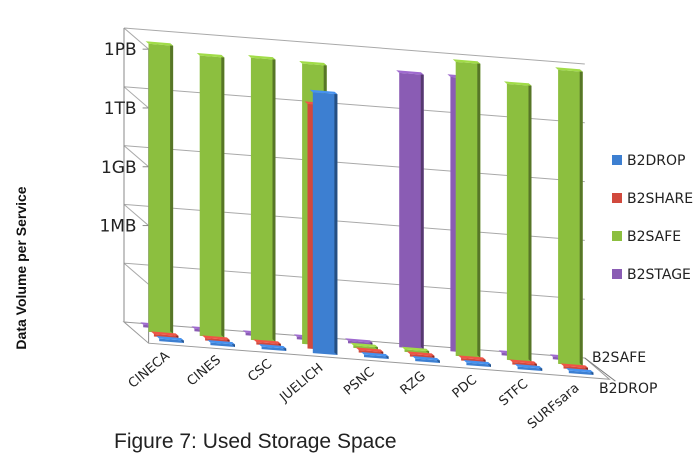  What do you see at coordinates (149, 370) in the screenshot?
I see `category-label: CINECA` at bounding box center [149, 370].